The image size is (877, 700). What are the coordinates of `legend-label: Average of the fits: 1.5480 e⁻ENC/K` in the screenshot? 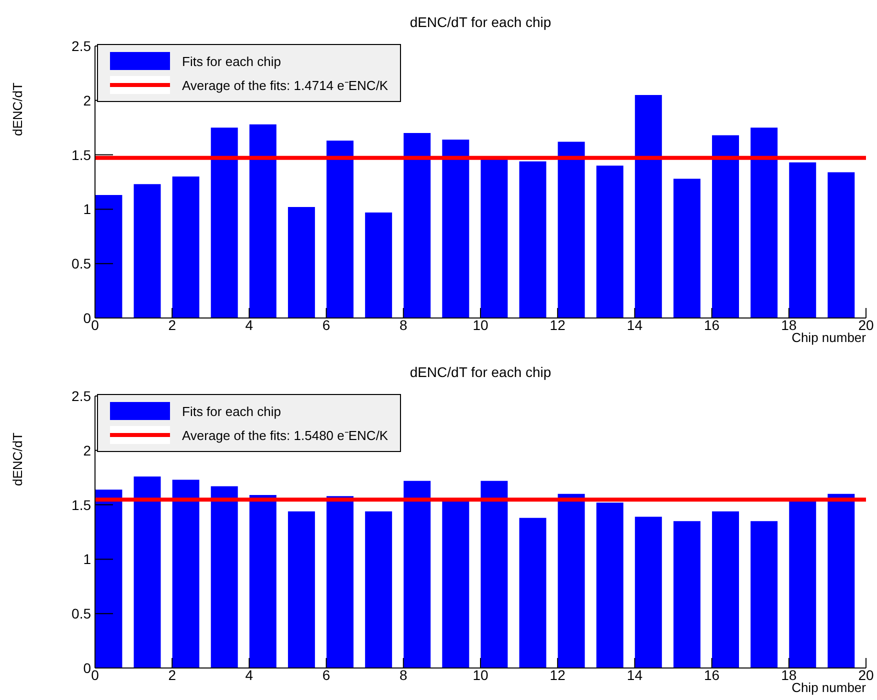 It's located at (285, 435).